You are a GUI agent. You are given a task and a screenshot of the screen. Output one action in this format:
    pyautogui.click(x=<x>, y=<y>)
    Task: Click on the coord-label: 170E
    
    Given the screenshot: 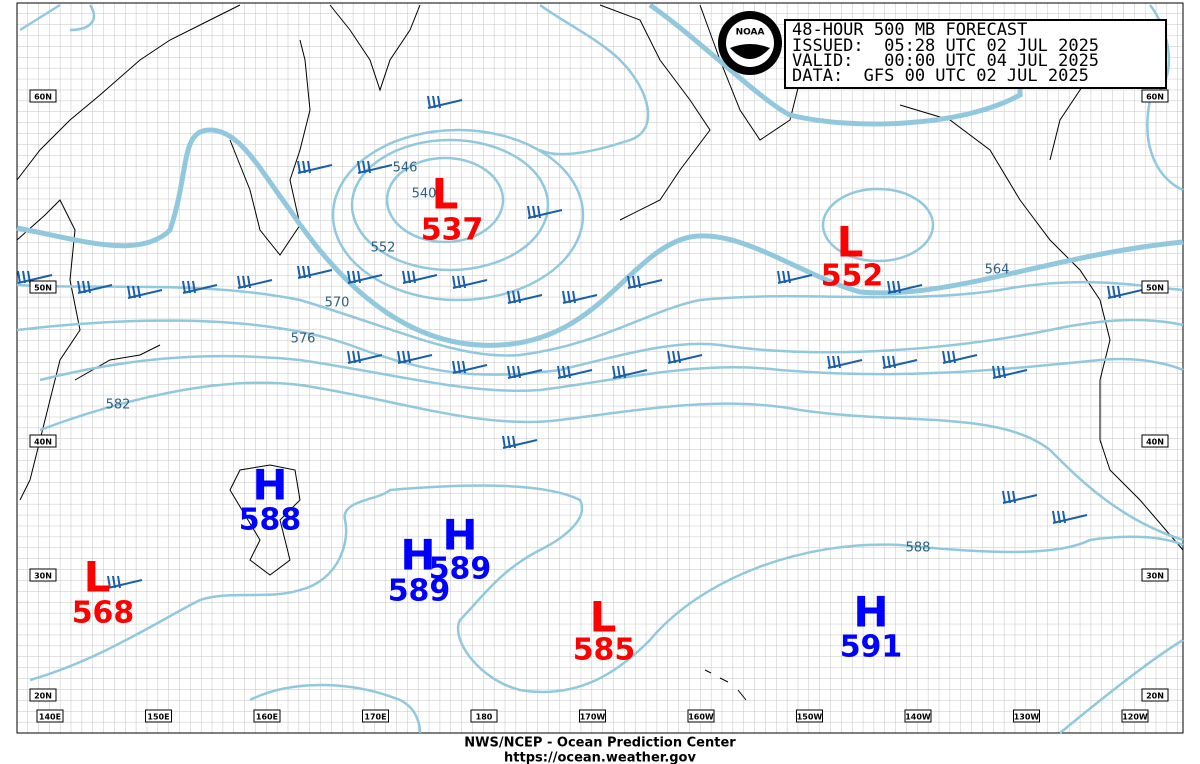 What is the action you would take?
    pyautogui.click(x=375, y=717)
    